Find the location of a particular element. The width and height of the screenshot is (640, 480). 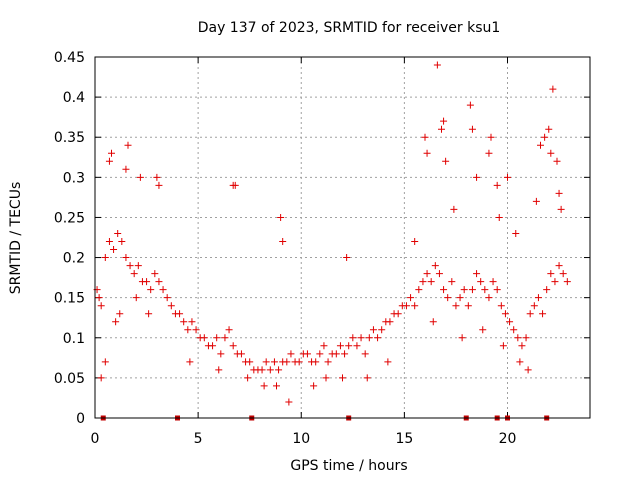

y-tick-label: 0.15 is located at coordinates (69, 299).